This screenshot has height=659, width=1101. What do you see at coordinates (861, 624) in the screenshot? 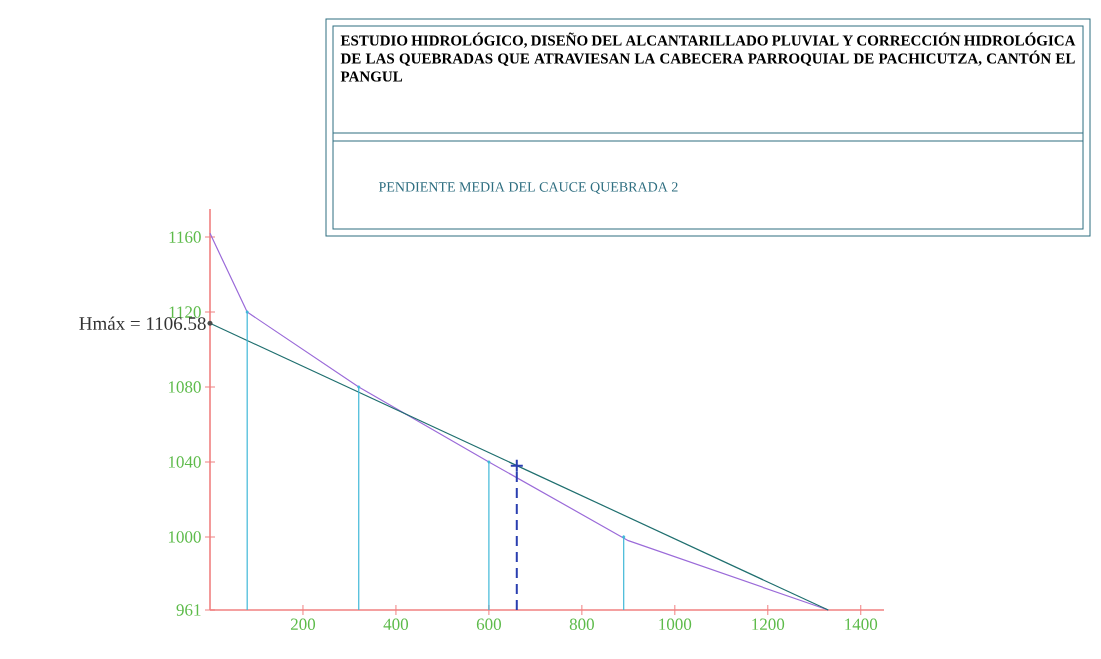
I see `x-tick-label: 1400` at bounding box center [861, 624].